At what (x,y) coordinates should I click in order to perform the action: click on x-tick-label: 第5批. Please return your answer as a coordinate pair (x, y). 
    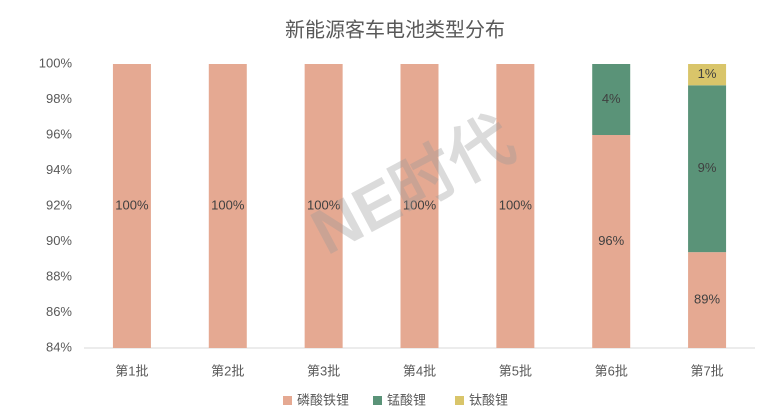
    Looking at the image, I should click on (515, 370).